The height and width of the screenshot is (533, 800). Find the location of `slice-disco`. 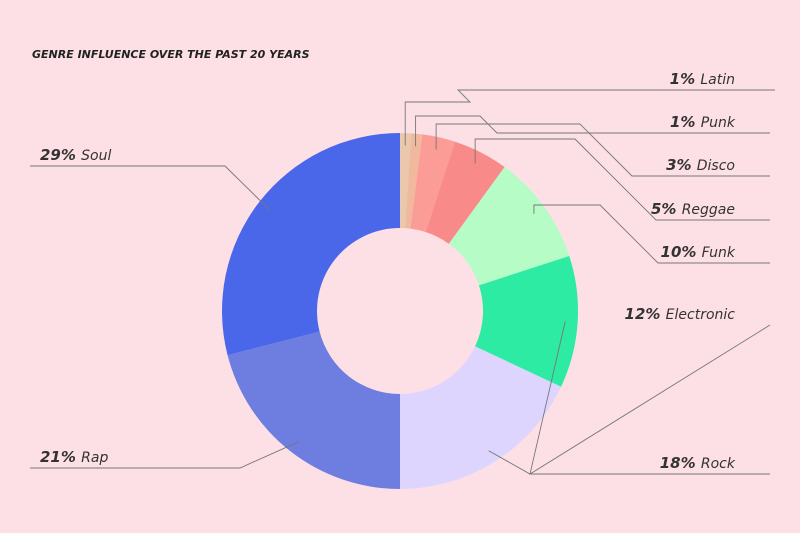

slice-disco is located at coordinates (433, 183).